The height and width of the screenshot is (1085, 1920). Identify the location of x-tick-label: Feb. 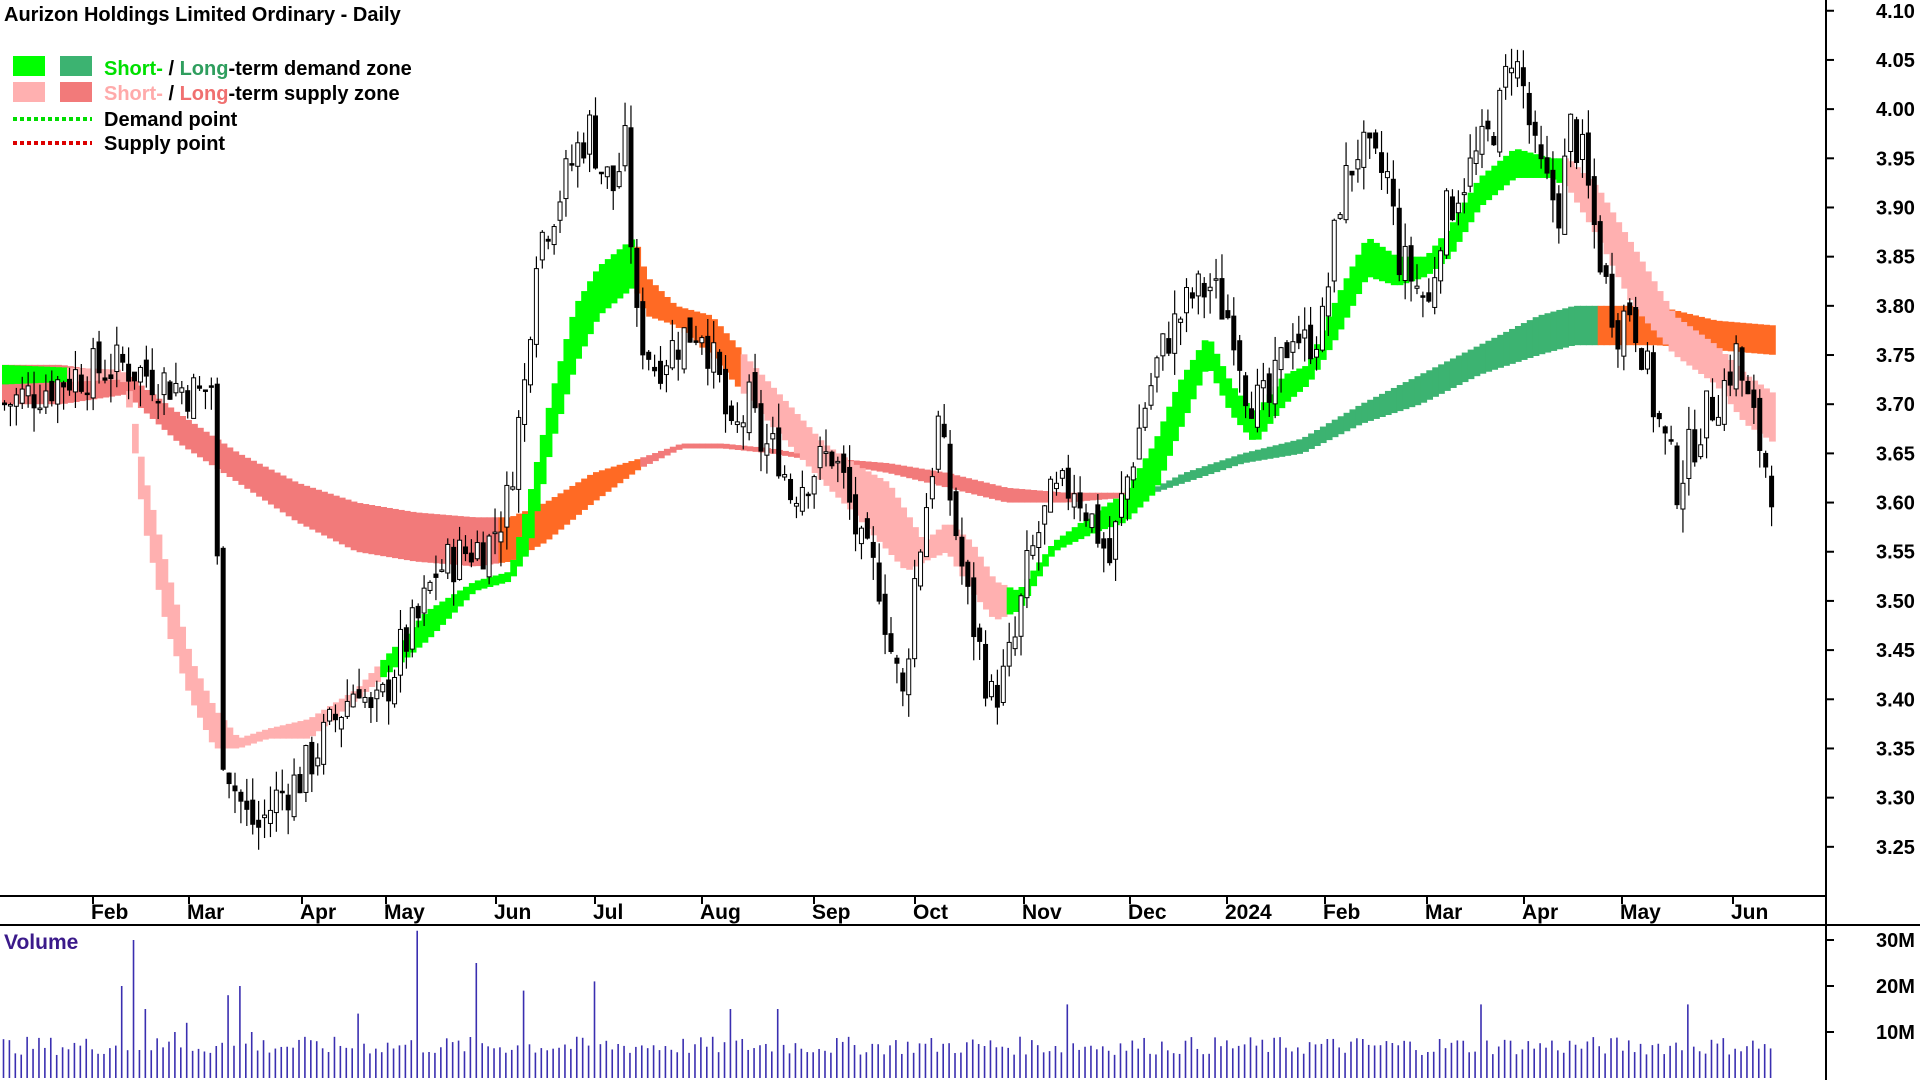
(1341, 912).